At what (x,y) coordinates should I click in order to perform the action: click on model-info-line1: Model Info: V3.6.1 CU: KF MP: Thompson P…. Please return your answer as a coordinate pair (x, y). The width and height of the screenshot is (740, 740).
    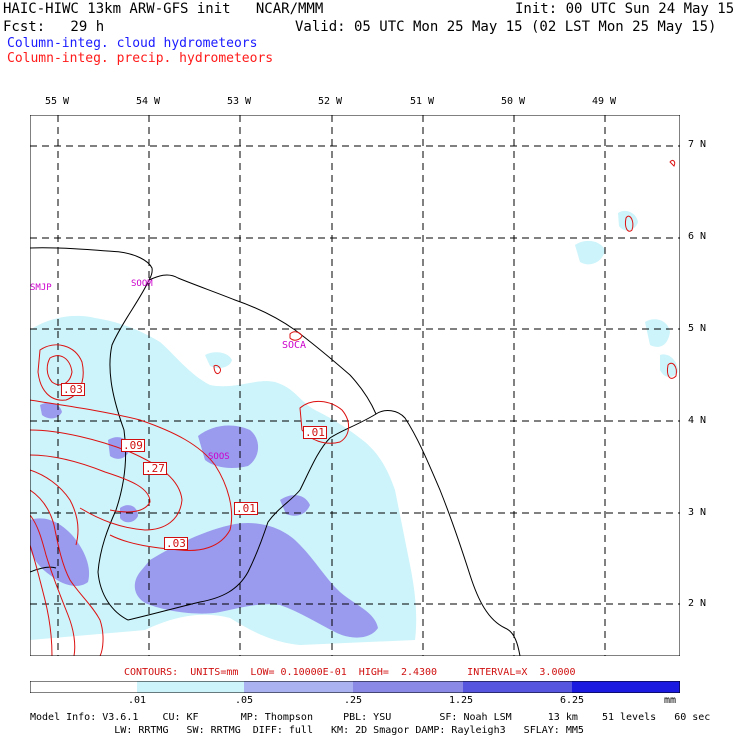
    Looking at the image, I should click on (370, 717).